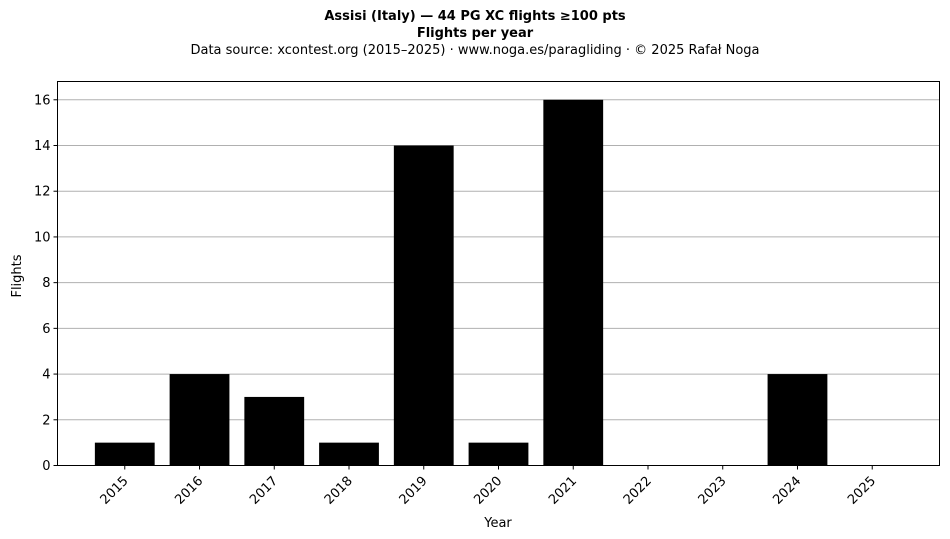 The height and width of the screenshot is (539, 950). I want to click on y-tick-label: 8, so click(46, 283).